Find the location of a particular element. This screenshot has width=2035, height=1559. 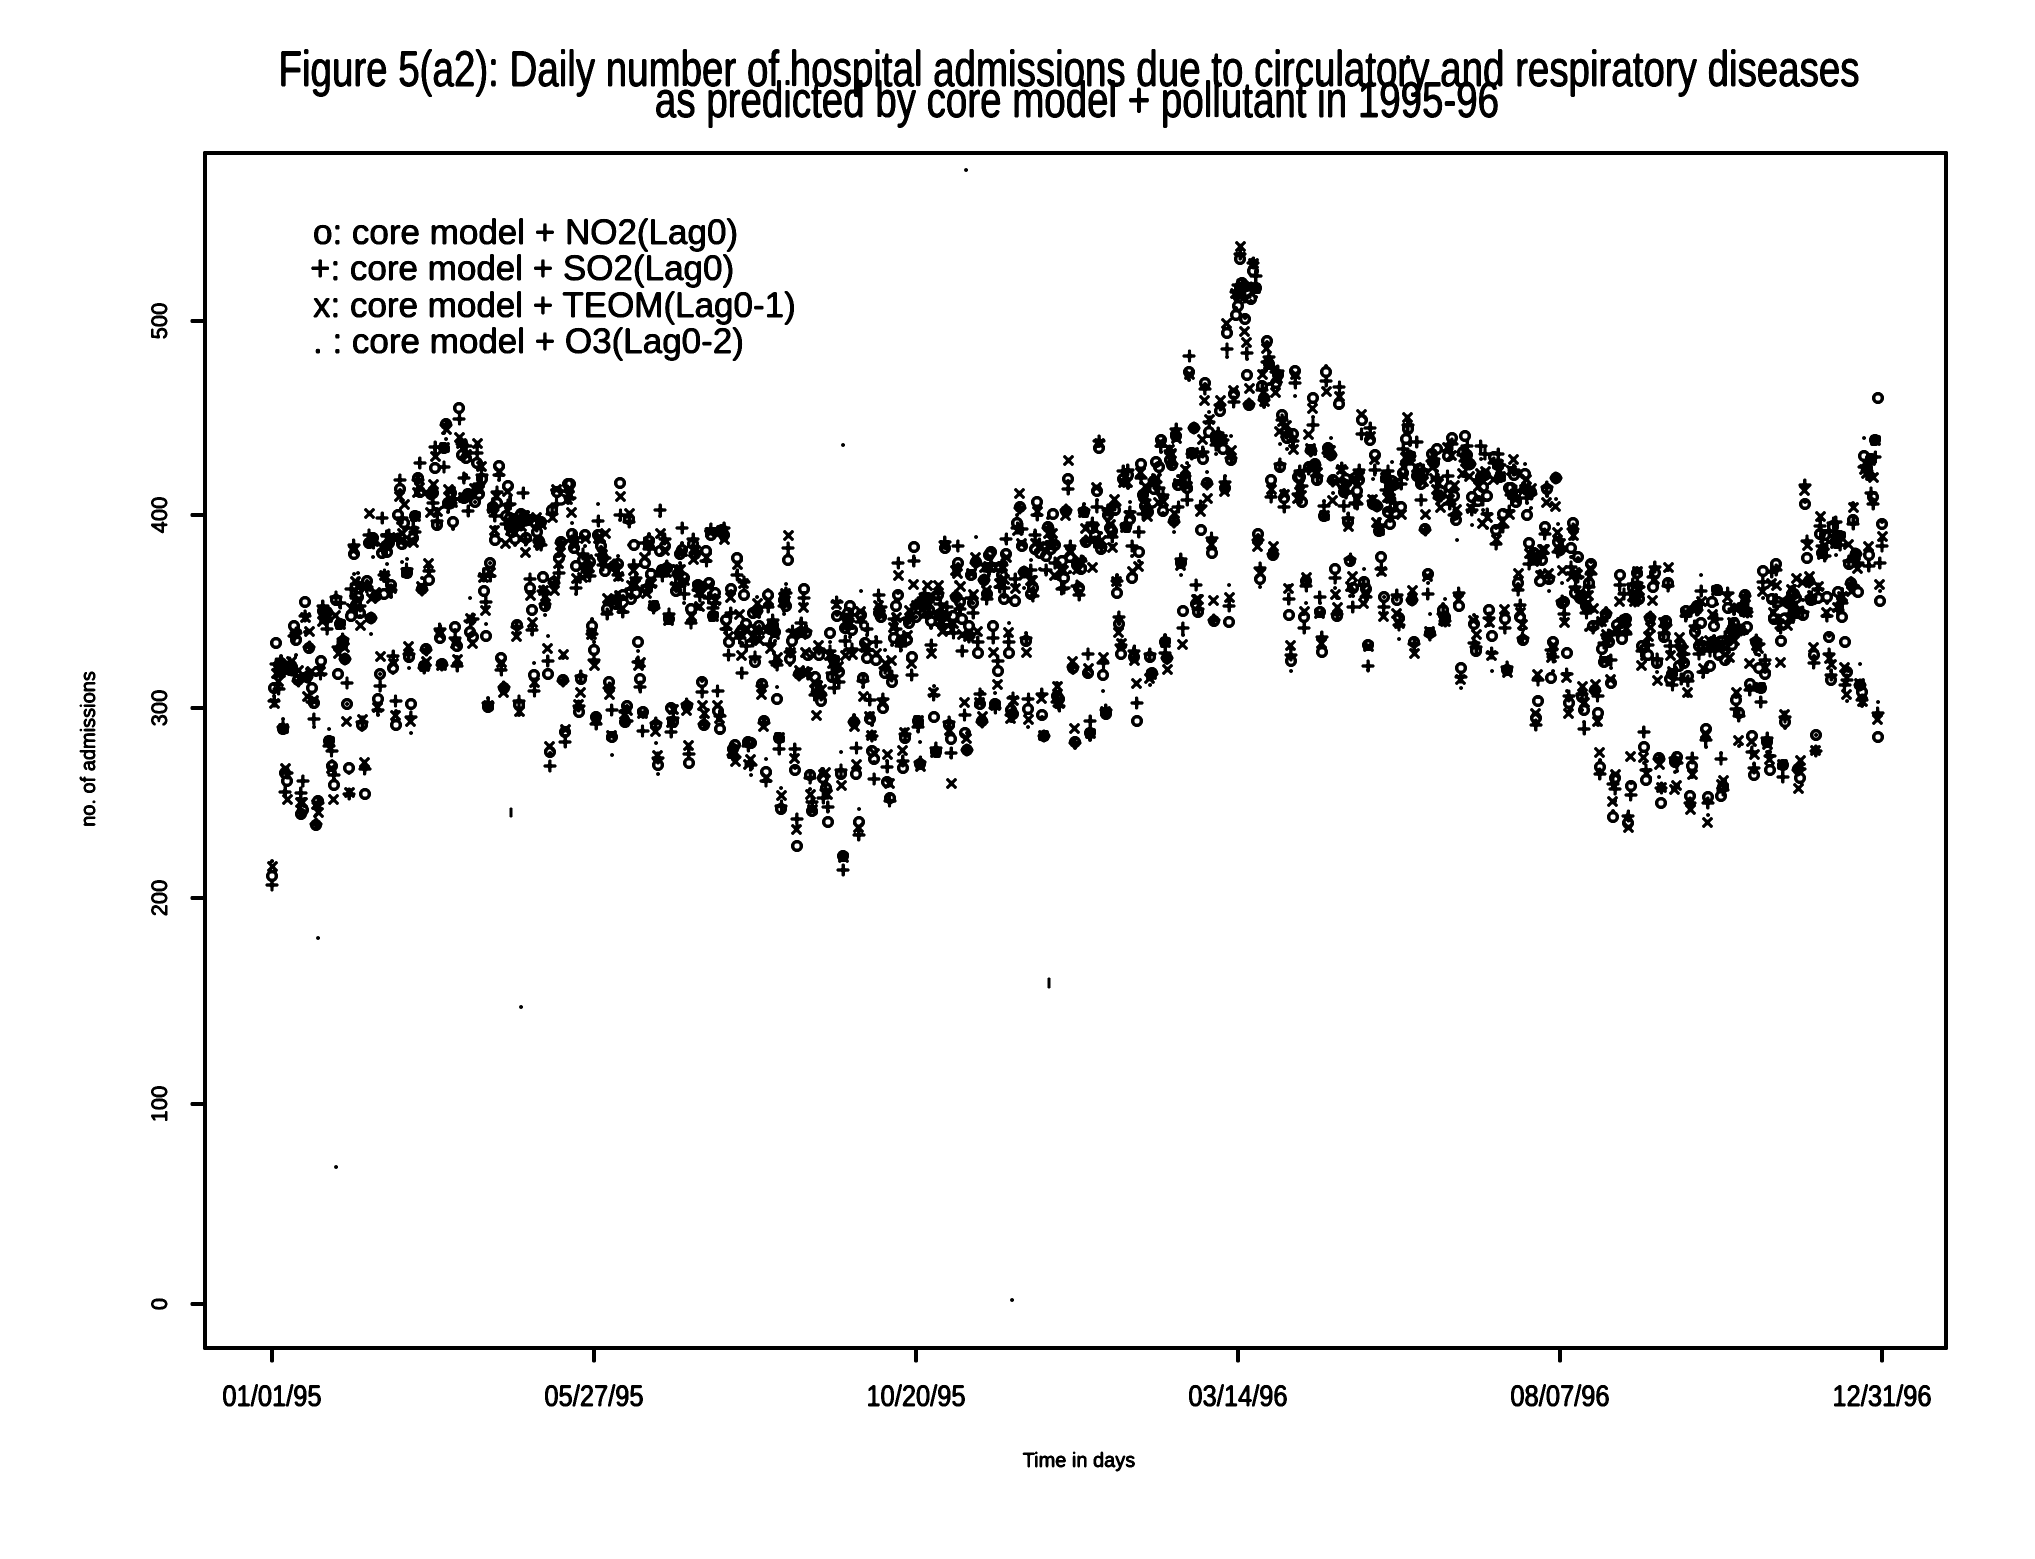

svg-text: 03/14/96 is located at coordinates (1237, 1395).